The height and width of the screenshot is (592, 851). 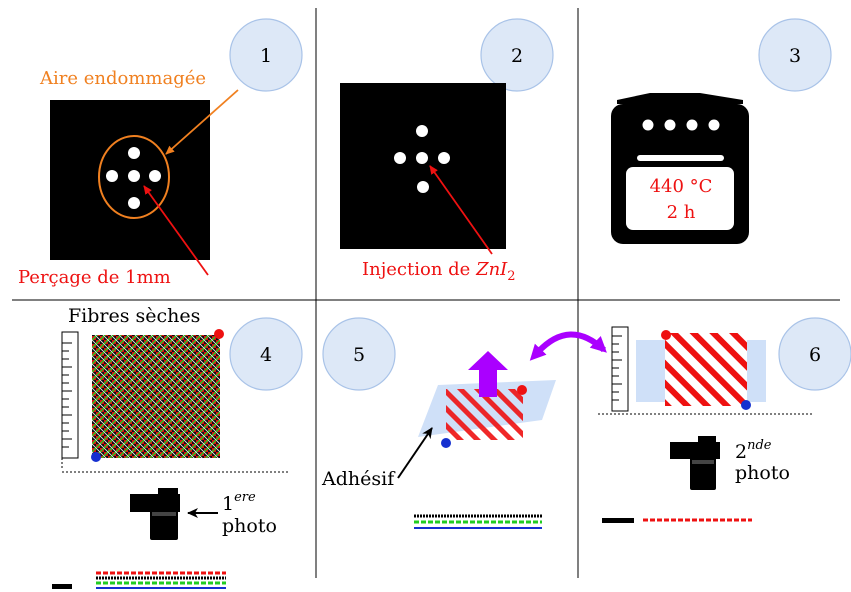 I want to click on step-number: 4, so click(x=266, y=355).